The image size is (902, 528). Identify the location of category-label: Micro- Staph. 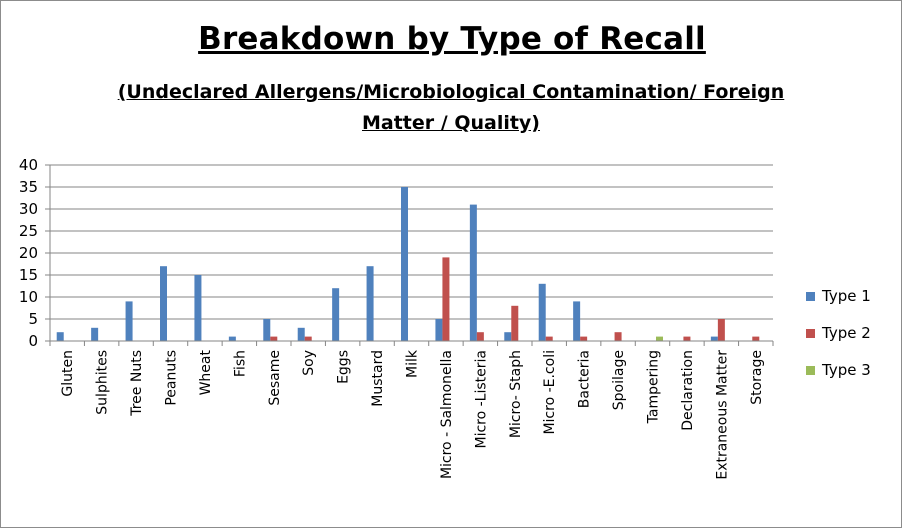
(516, 394).